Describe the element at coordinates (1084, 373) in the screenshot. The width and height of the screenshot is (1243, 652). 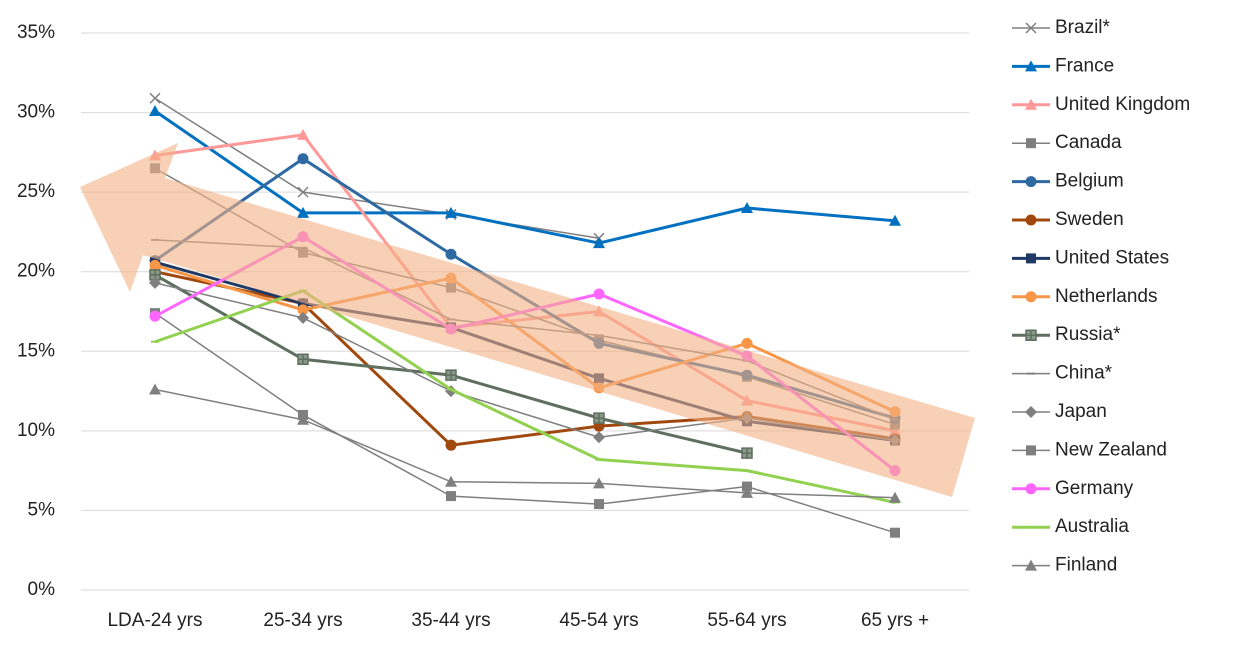
I see `legend-label: China*` at that location.